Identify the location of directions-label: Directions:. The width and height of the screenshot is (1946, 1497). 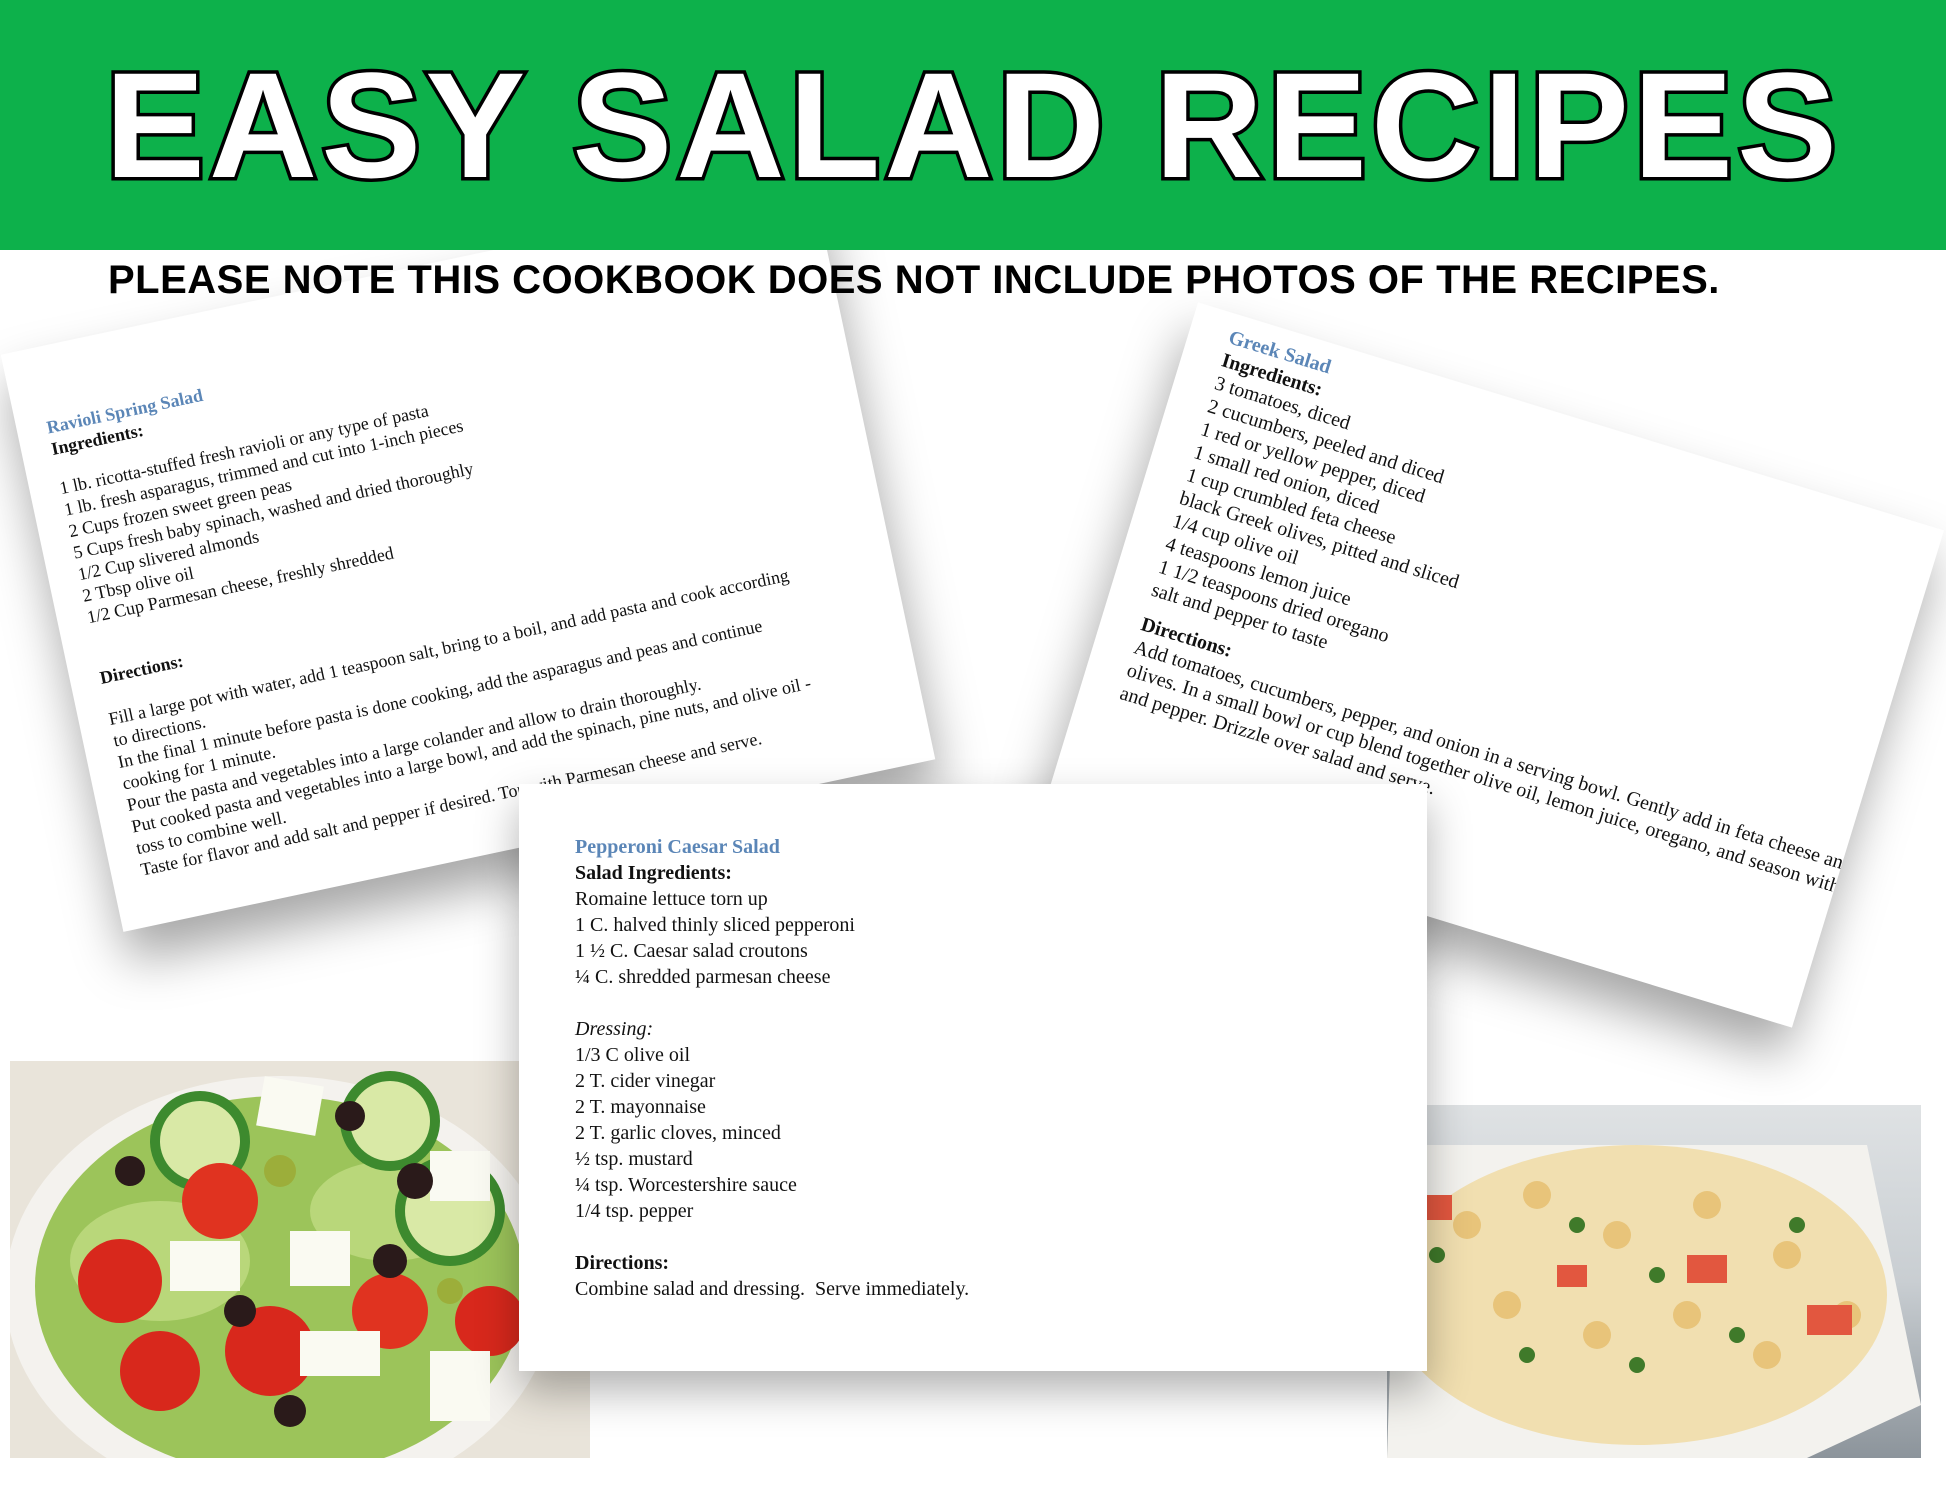
(622, 1263).